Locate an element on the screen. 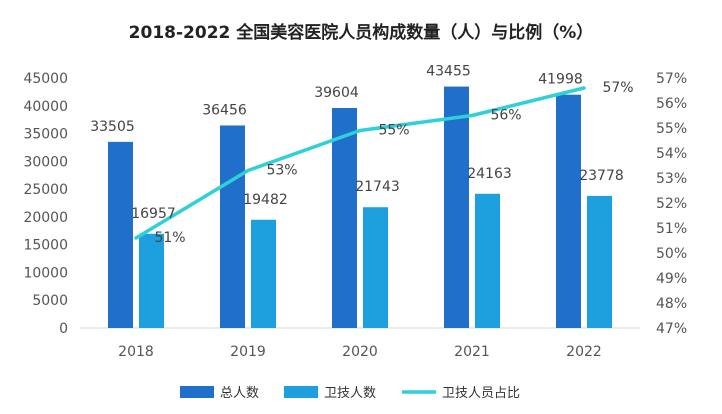  y-left-tick-label: 30000 is located at coordinates (45, 162).